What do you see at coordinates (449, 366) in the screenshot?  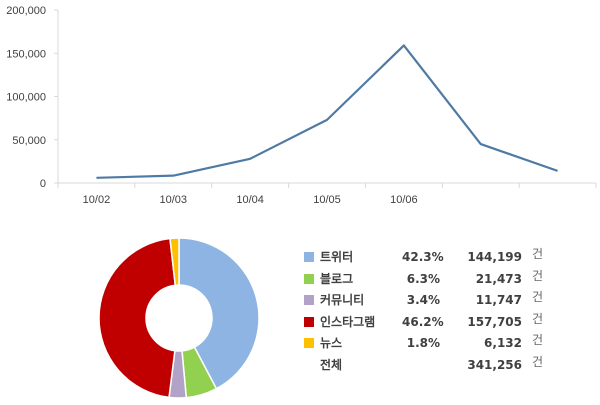 I see `legend-total-row: 전체 341,256 건` at bounding box center [449, 366].